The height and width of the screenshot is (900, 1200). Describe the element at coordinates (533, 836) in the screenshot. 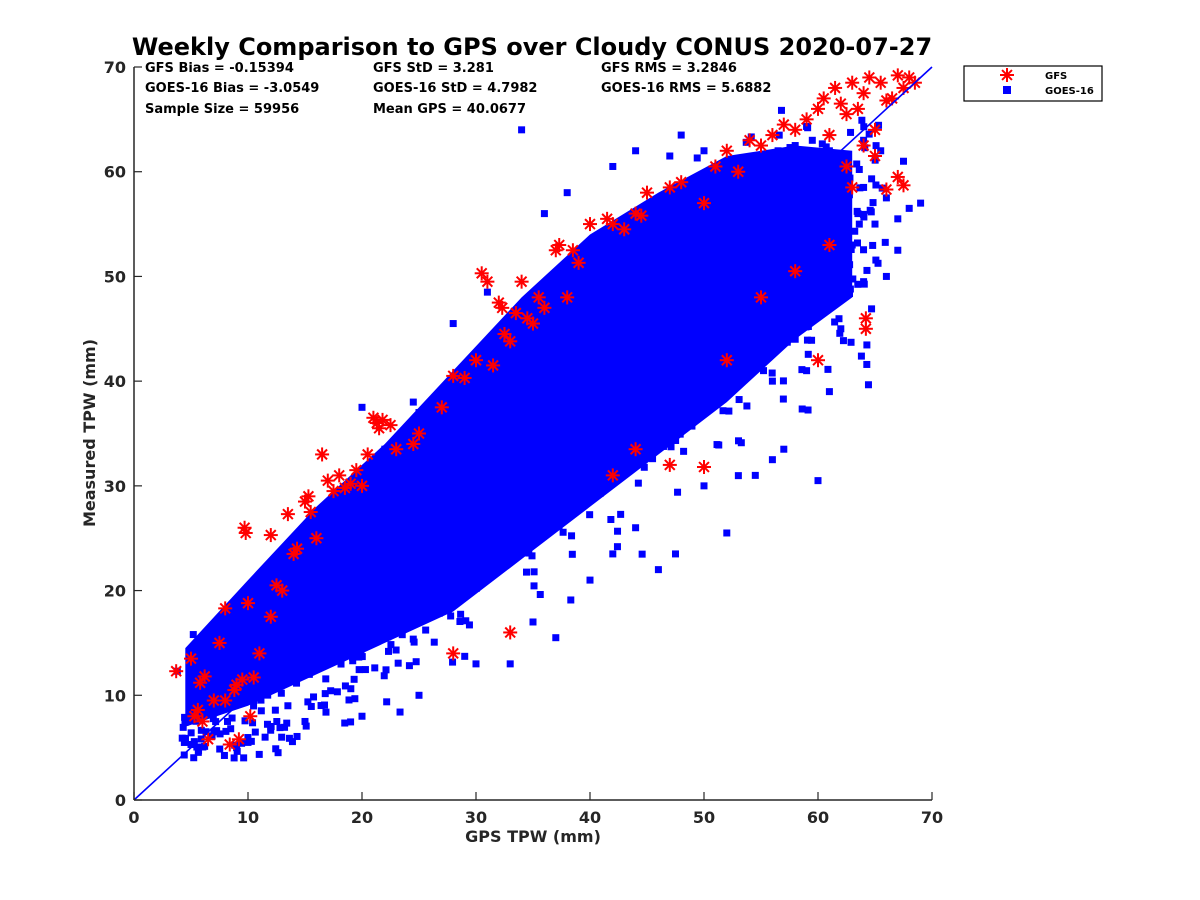

I see `x-axis-label: GPS TPW (mm)` at that location.